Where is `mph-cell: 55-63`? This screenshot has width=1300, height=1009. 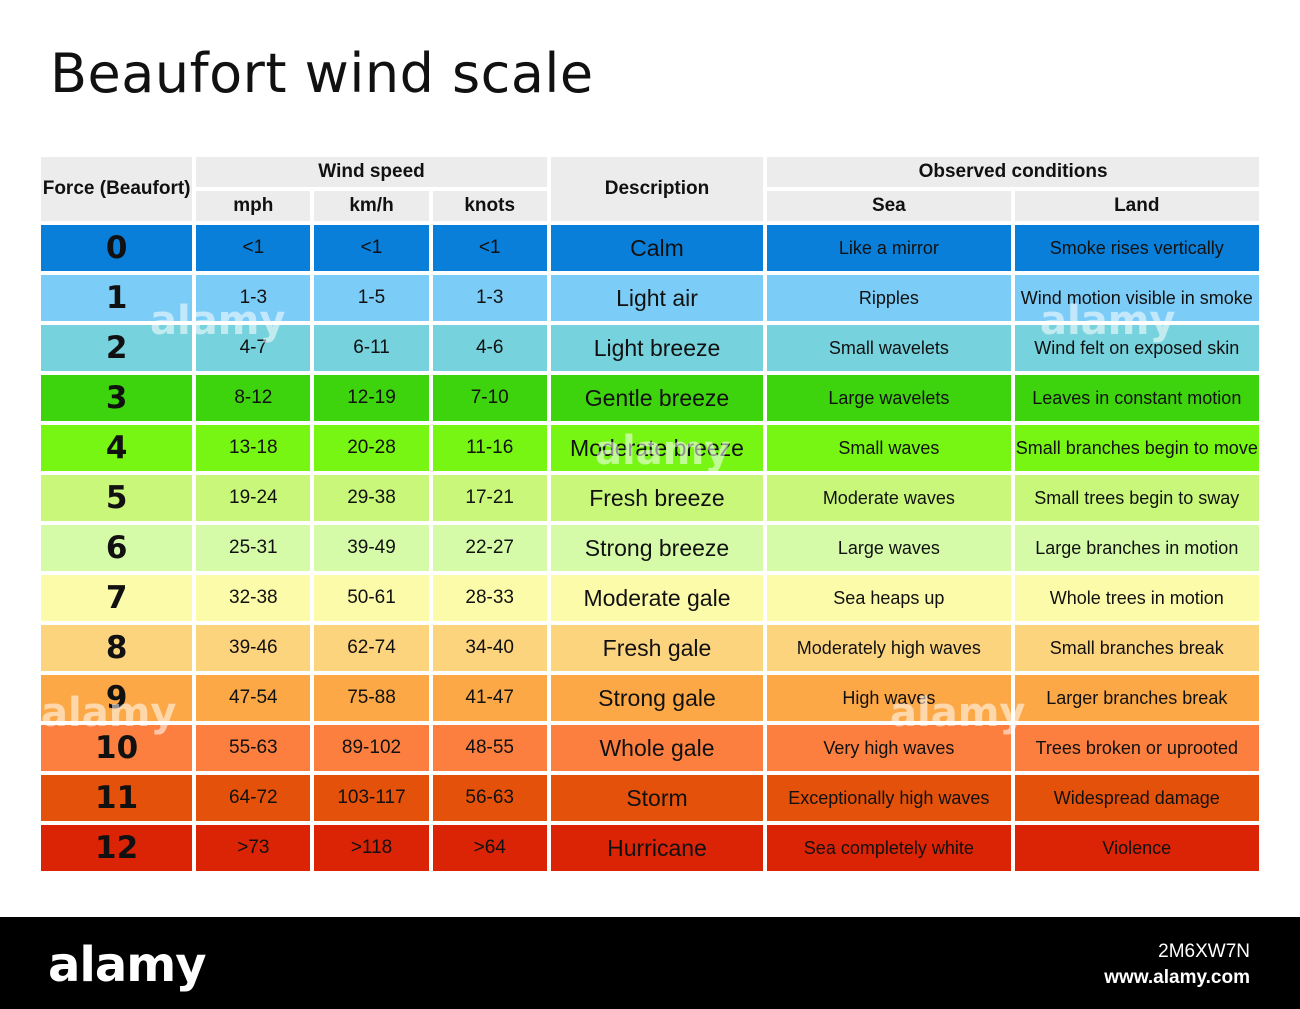
mph-cell: 55-63 is located at coordinates (253, 748).